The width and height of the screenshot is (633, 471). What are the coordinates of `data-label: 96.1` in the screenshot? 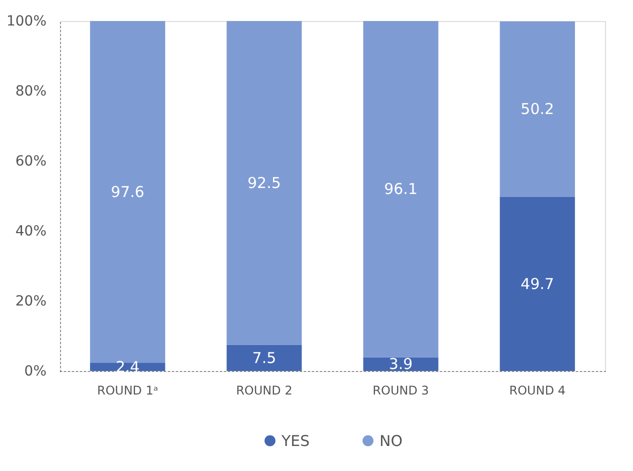 It's located at (401, 189).